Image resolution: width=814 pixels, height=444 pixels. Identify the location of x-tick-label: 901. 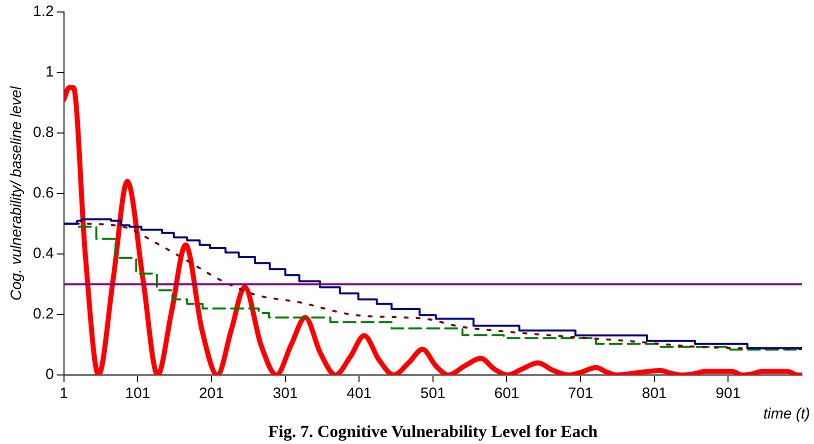
(728, 393).